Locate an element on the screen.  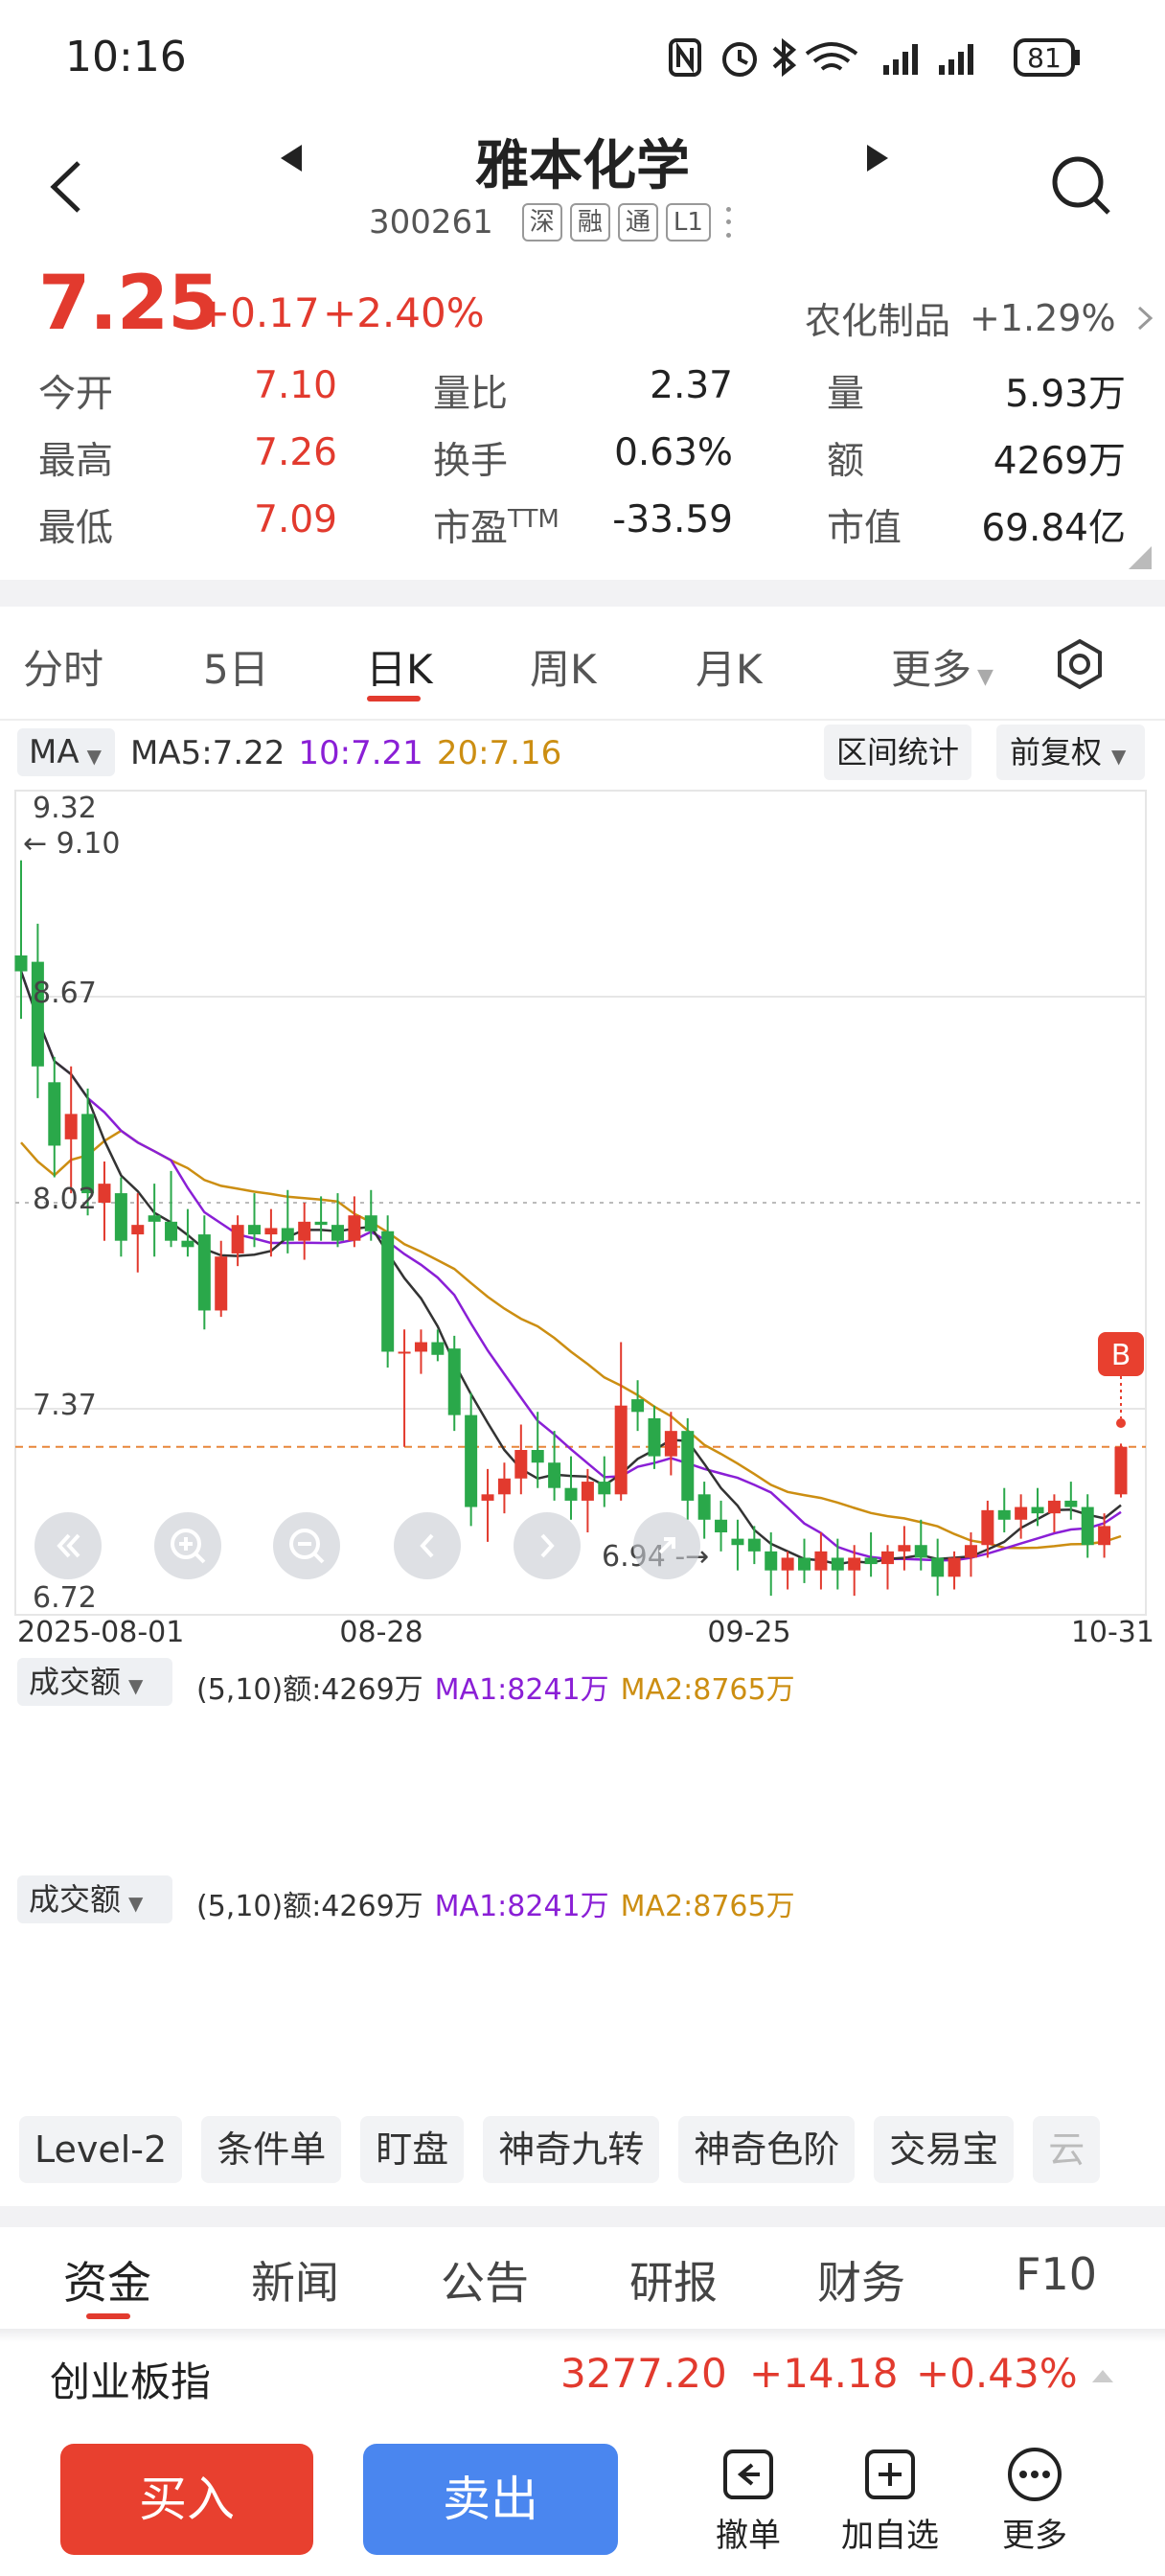
chart-zoom-in-button is located at coordinates (188, 1545).